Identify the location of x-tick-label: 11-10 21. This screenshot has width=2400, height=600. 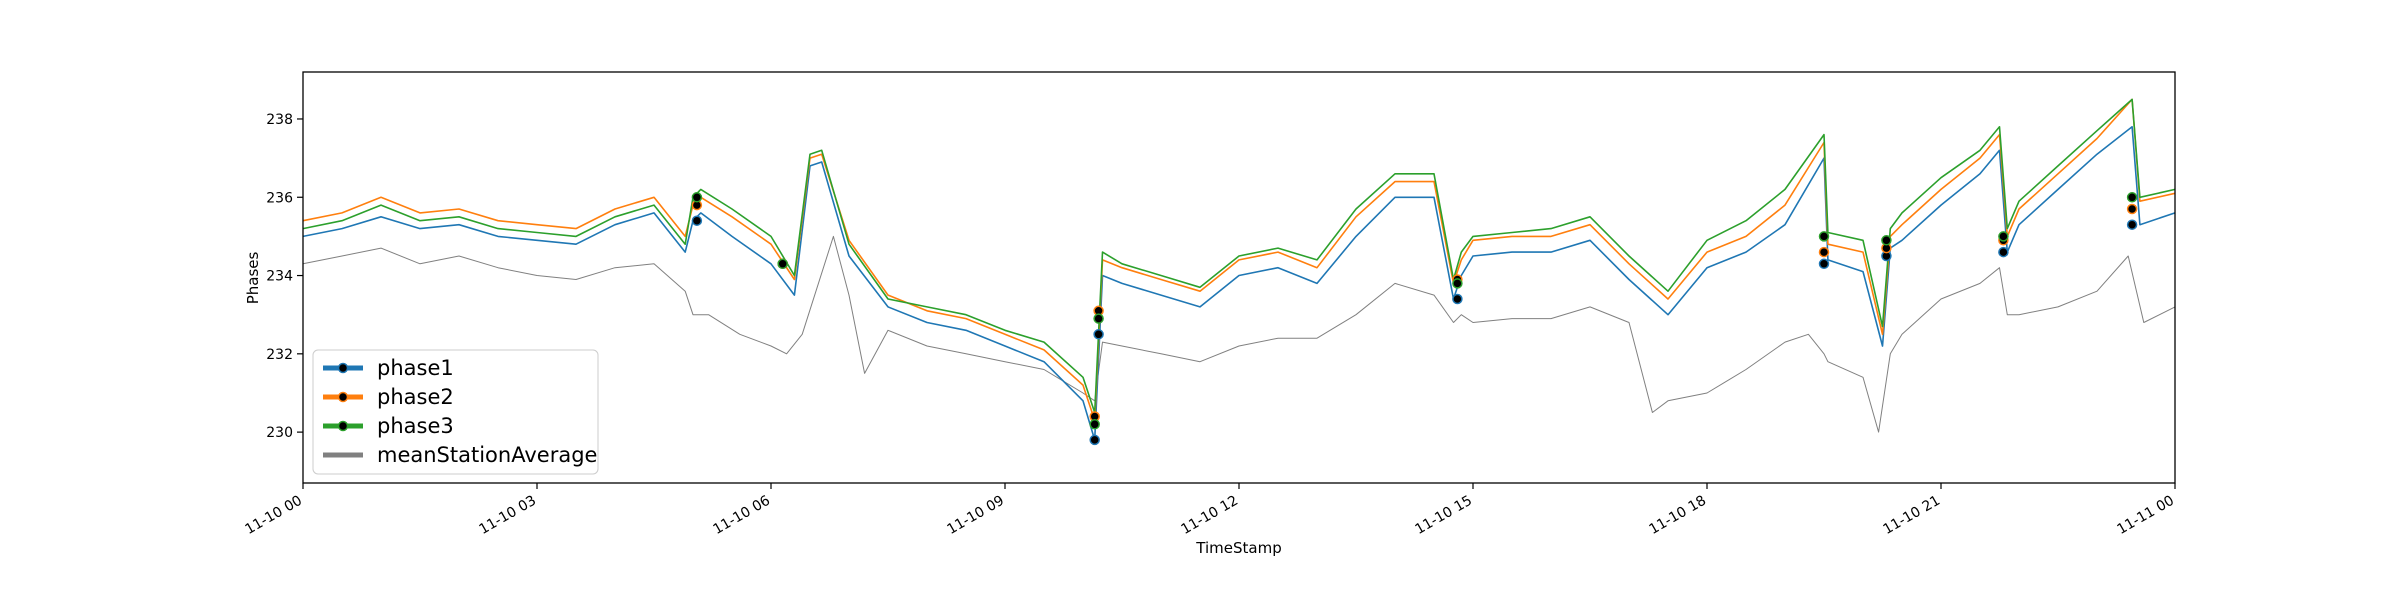
(1911, 515).